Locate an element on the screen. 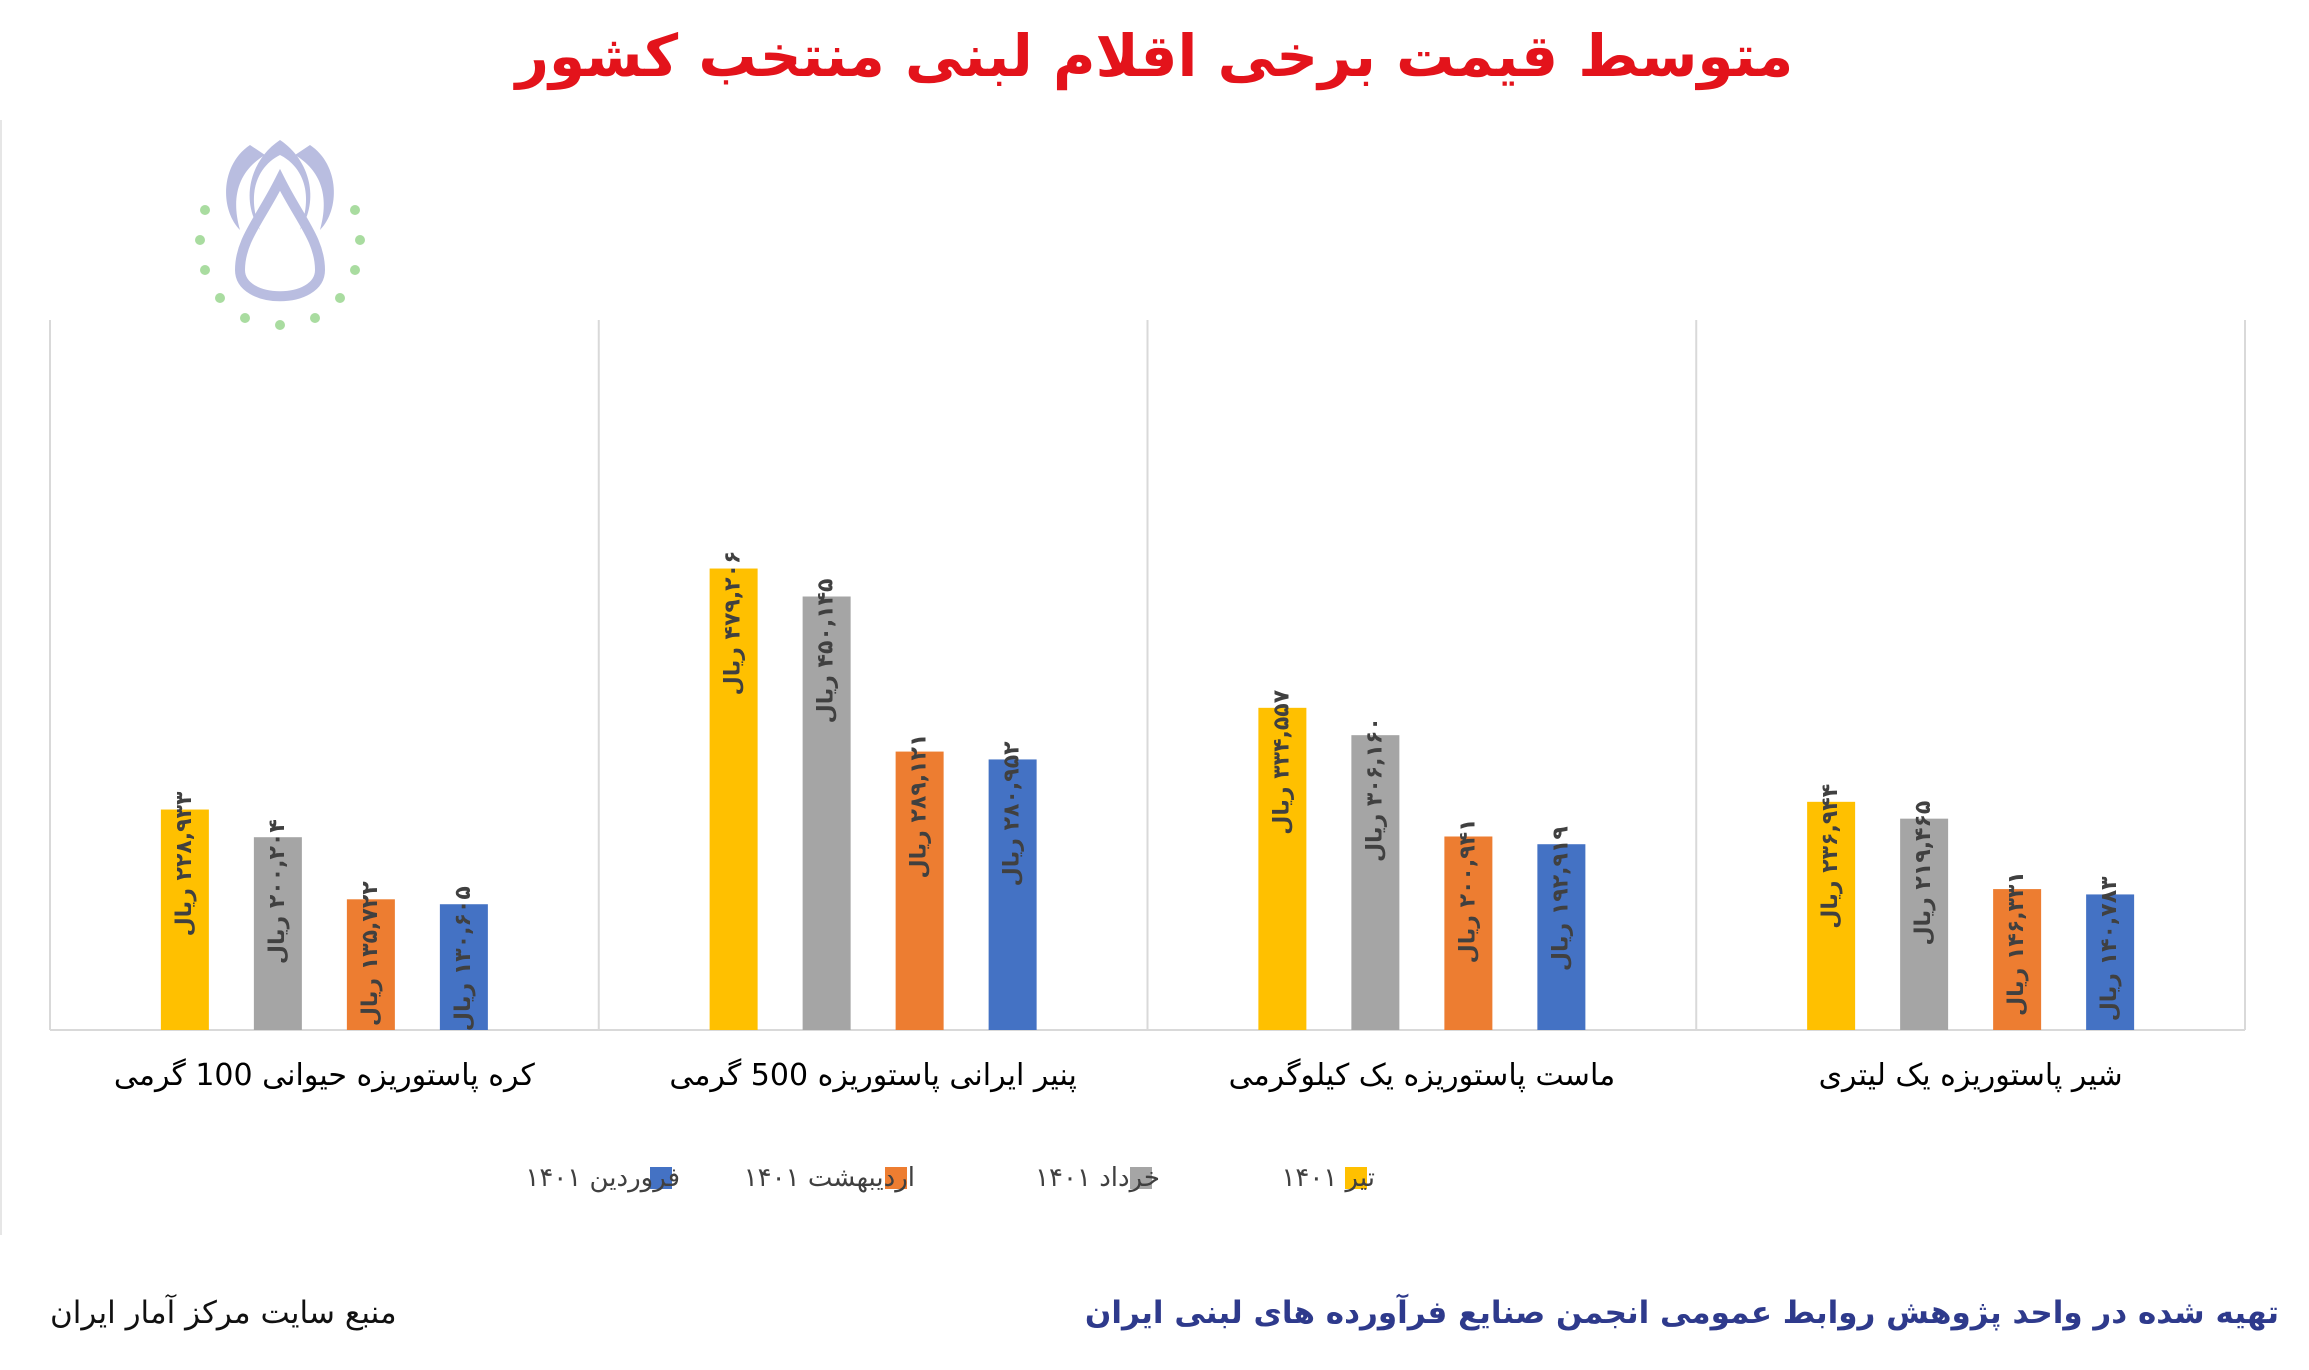 This screenshot has height=1370, width=2309. data-label: ۱۴۰,۷۸۳ ریال is located at coordinates (2109, 948).